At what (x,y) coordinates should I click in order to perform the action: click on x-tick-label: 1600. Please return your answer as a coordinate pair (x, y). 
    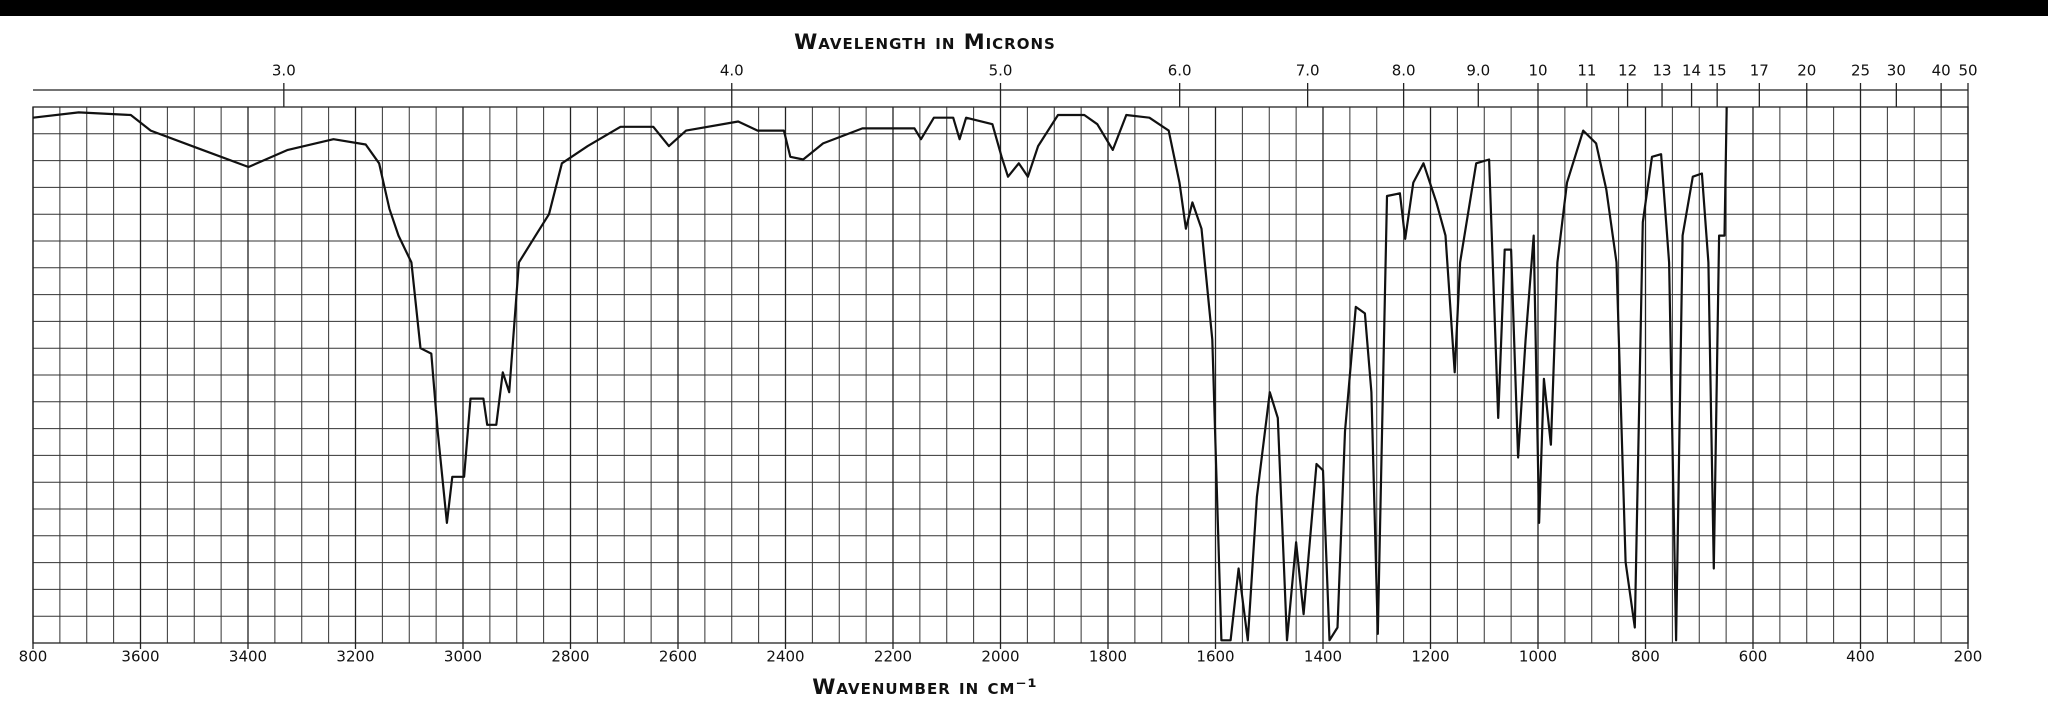
    Looking at the image, I should click on (1215, 657).